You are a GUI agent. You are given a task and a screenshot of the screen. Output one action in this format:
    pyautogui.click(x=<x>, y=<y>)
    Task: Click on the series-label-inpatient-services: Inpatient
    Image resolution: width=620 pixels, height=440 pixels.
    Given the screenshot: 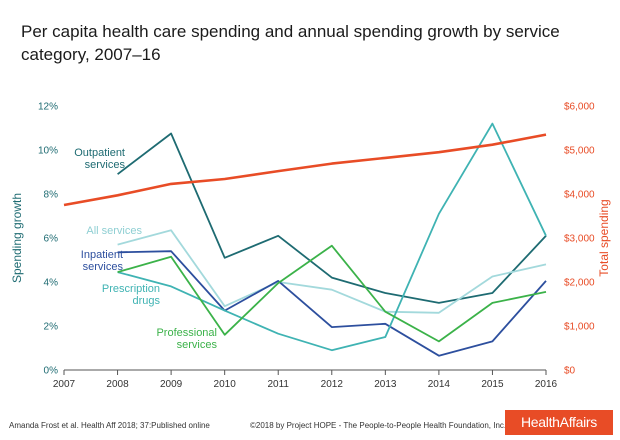 What is the action you would take?
    pyautogui.click(x=102, y=255)
    